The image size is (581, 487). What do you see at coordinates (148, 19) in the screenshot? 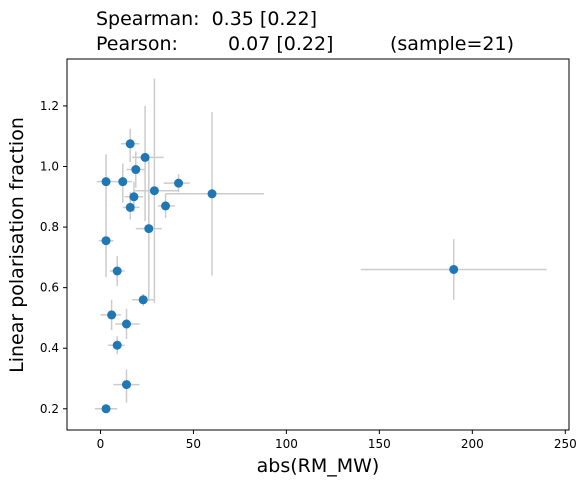
I see `title-line-1-prefix: Spearman:` at bounding box center [148, 19].